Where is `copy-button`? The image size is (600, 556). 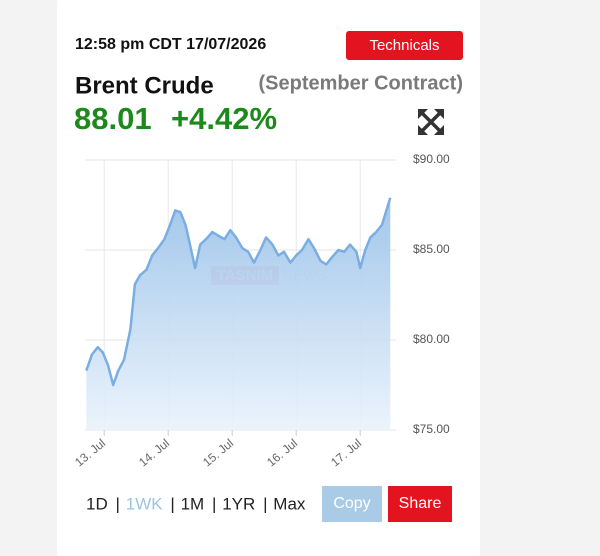 copy-button is located at coordinates (352, 504).